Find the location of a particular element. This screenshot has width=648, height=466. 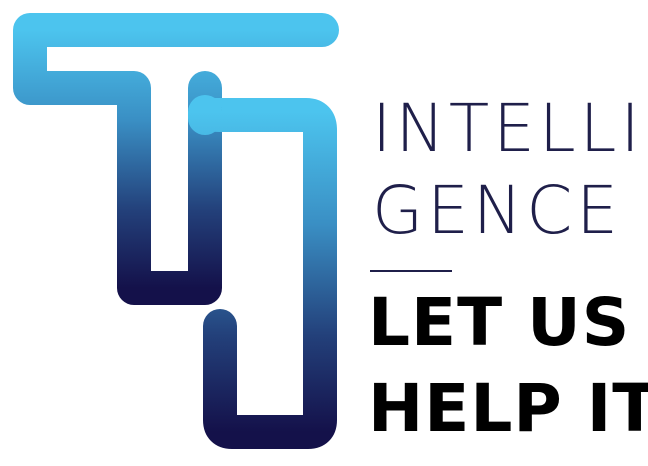

wordmark-line-2: GENCE is located at coordinates (497, 210).